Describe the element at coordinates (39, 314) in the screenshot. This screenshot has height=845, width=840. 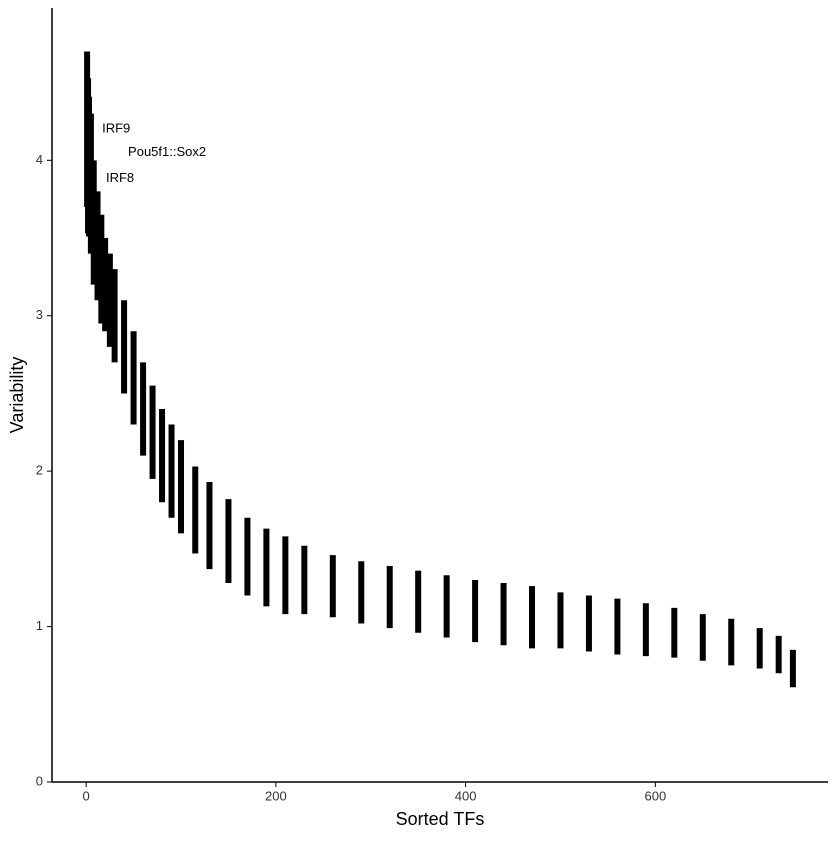
I see `y-tick-label: 3` at that location.